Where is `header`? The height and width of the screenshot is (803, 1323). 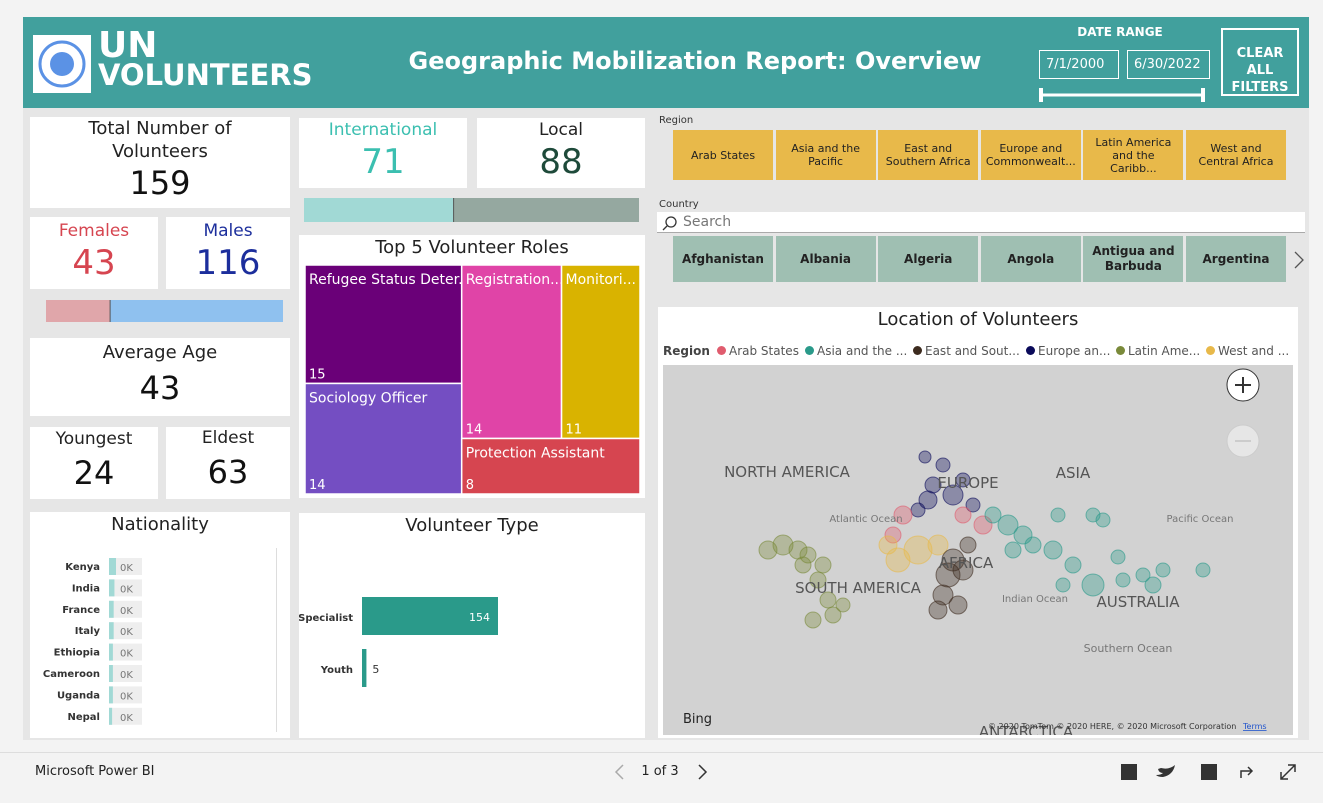
header is located at coordinates (666, 62).